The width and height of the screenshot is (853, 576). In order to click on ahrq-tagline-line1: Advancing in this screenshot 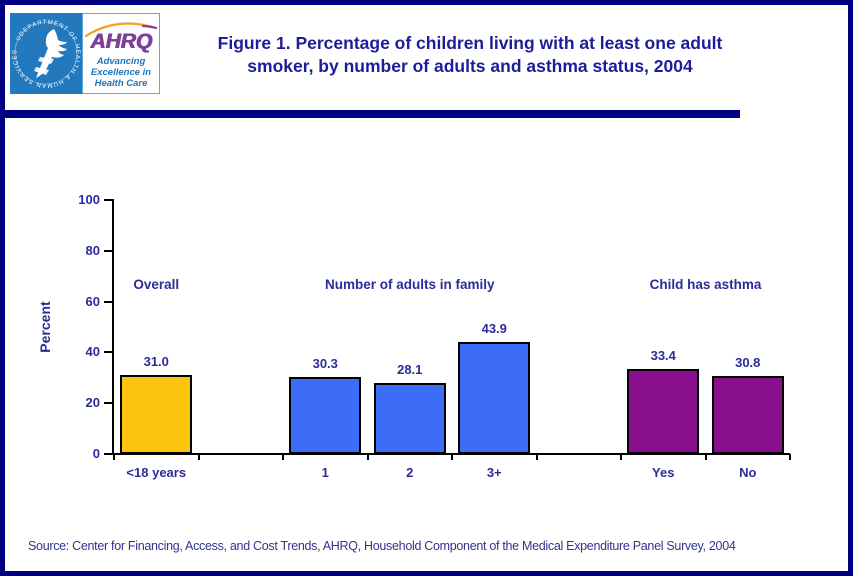, I will do `click(121, 61)`.